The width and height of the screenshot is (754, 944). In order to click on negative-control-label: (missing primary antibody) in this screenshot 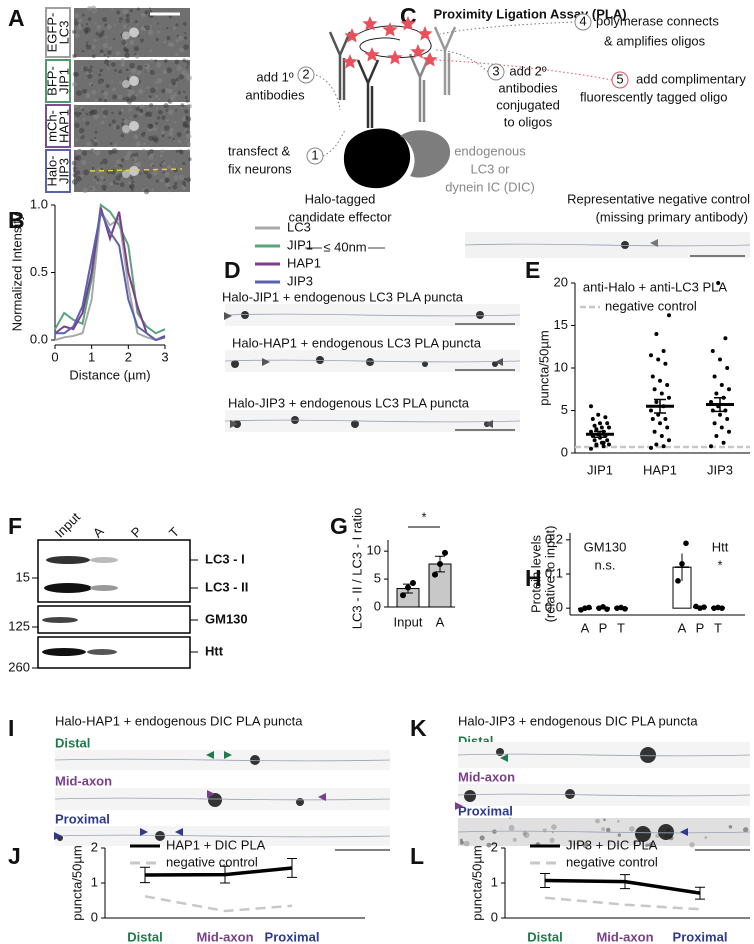, I will do `click(672, 216)`.